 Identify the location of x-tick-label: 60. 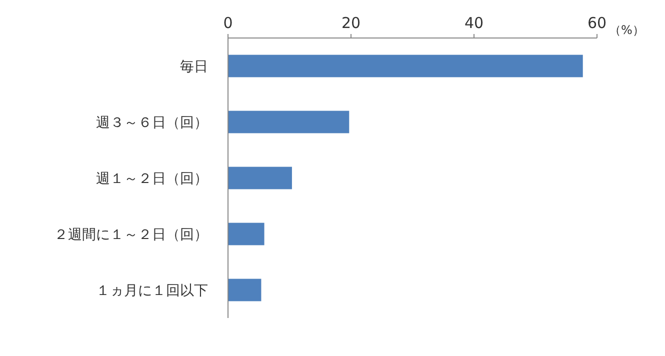
(597, 23).